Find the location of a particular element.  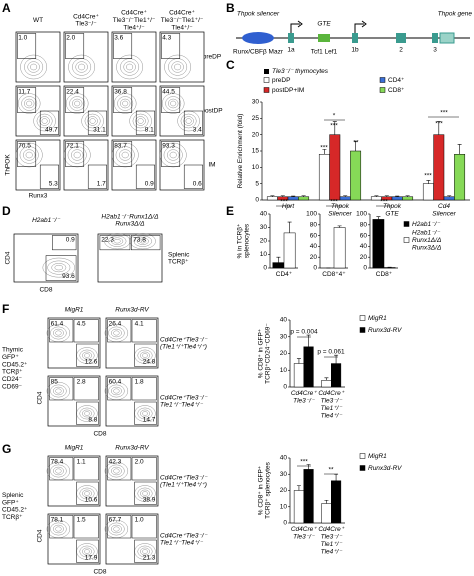

y-tick-label: 0 is located at coordinates (285, 523).